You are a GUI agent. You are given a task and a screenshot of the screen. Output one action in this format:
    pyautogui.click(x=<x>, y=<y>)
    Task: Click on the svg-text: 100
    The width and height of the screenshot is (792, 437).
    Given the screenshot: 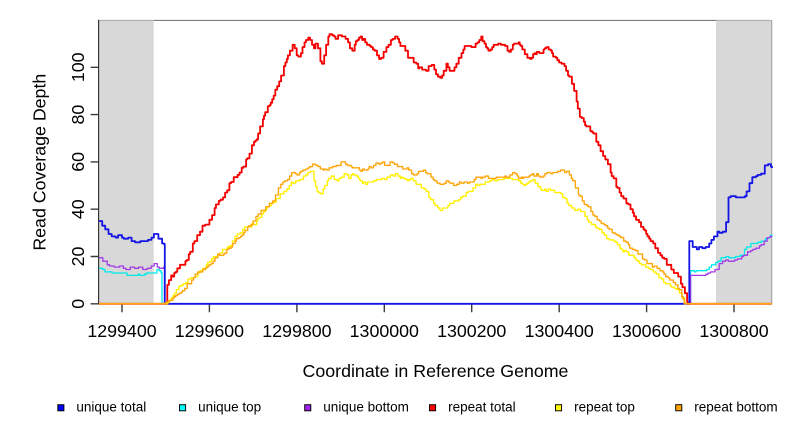 What is the action you would take?
    pyautogui.click(x=78, y=67)
    